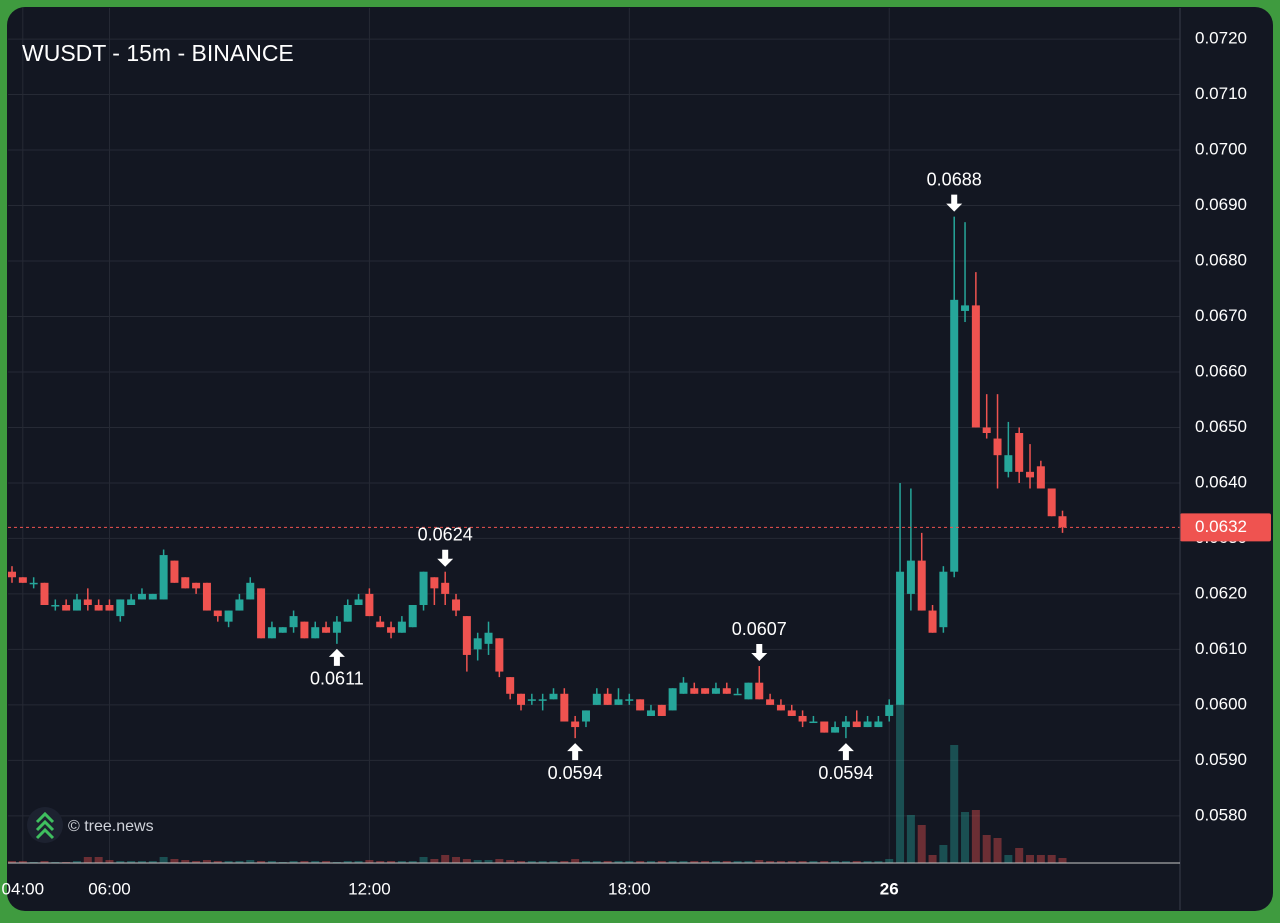 Image resolution: width=1280 pixels, height=923 pixels. I want to click on annotation-label: 0.0611, so click(337, 679).